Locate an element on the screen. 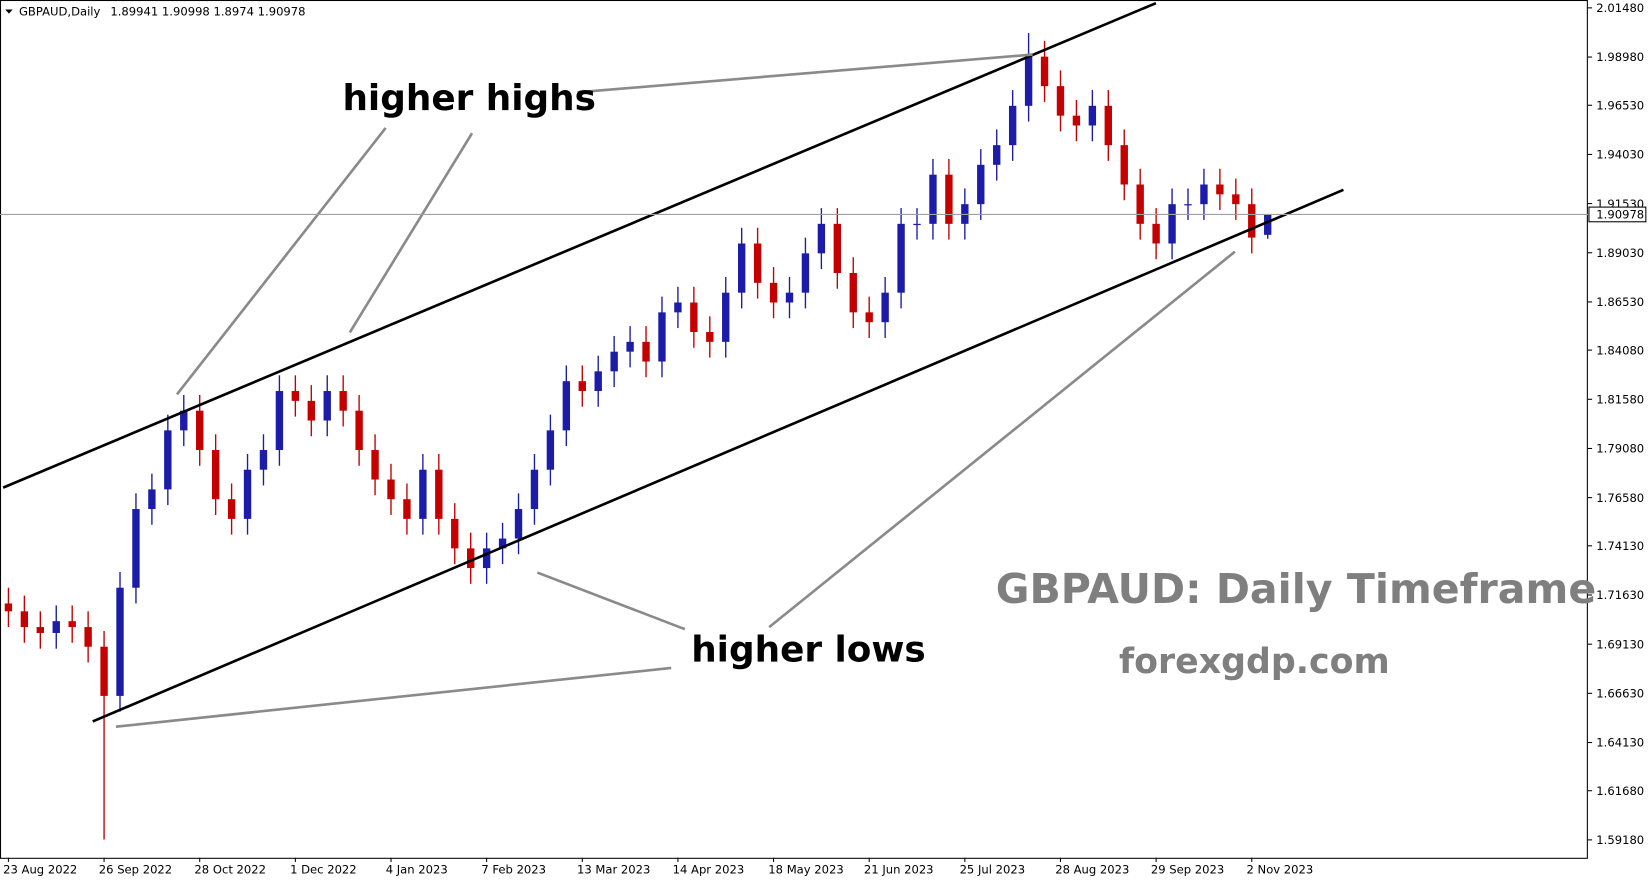 This screenshot has width=1649, height=884. y-tick-label: 1.66630 is located at coordinates (1620, 694).